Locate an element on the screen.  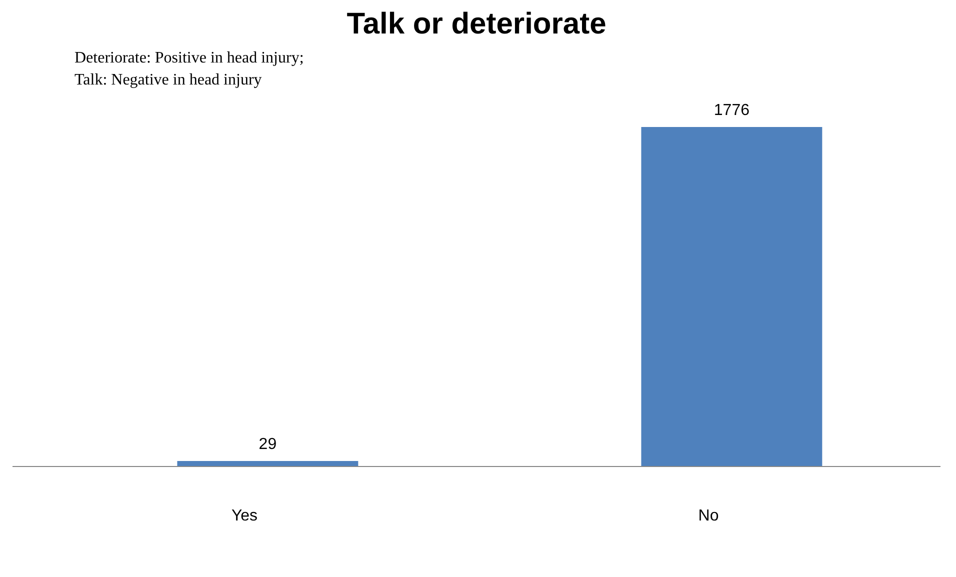
text: Deteriorate: Positive in head injury; is located at coordinates (189, 58).